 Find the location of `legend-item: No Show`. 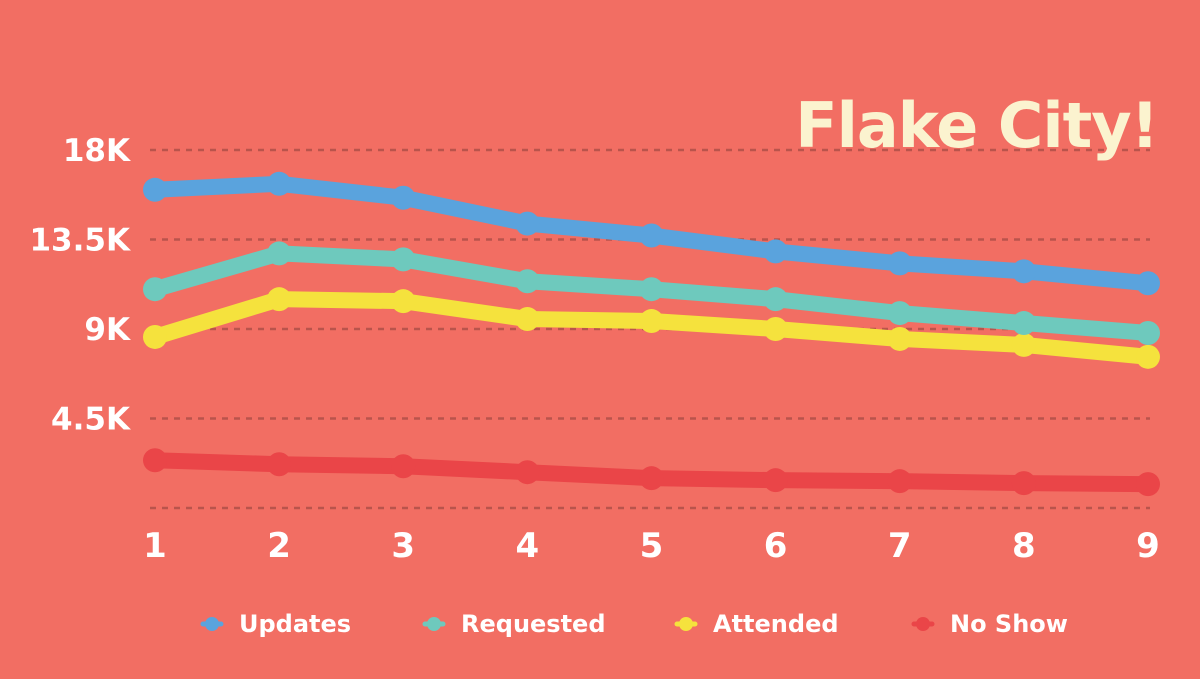

legend-item: No Show is located at coordinates (989, 624).